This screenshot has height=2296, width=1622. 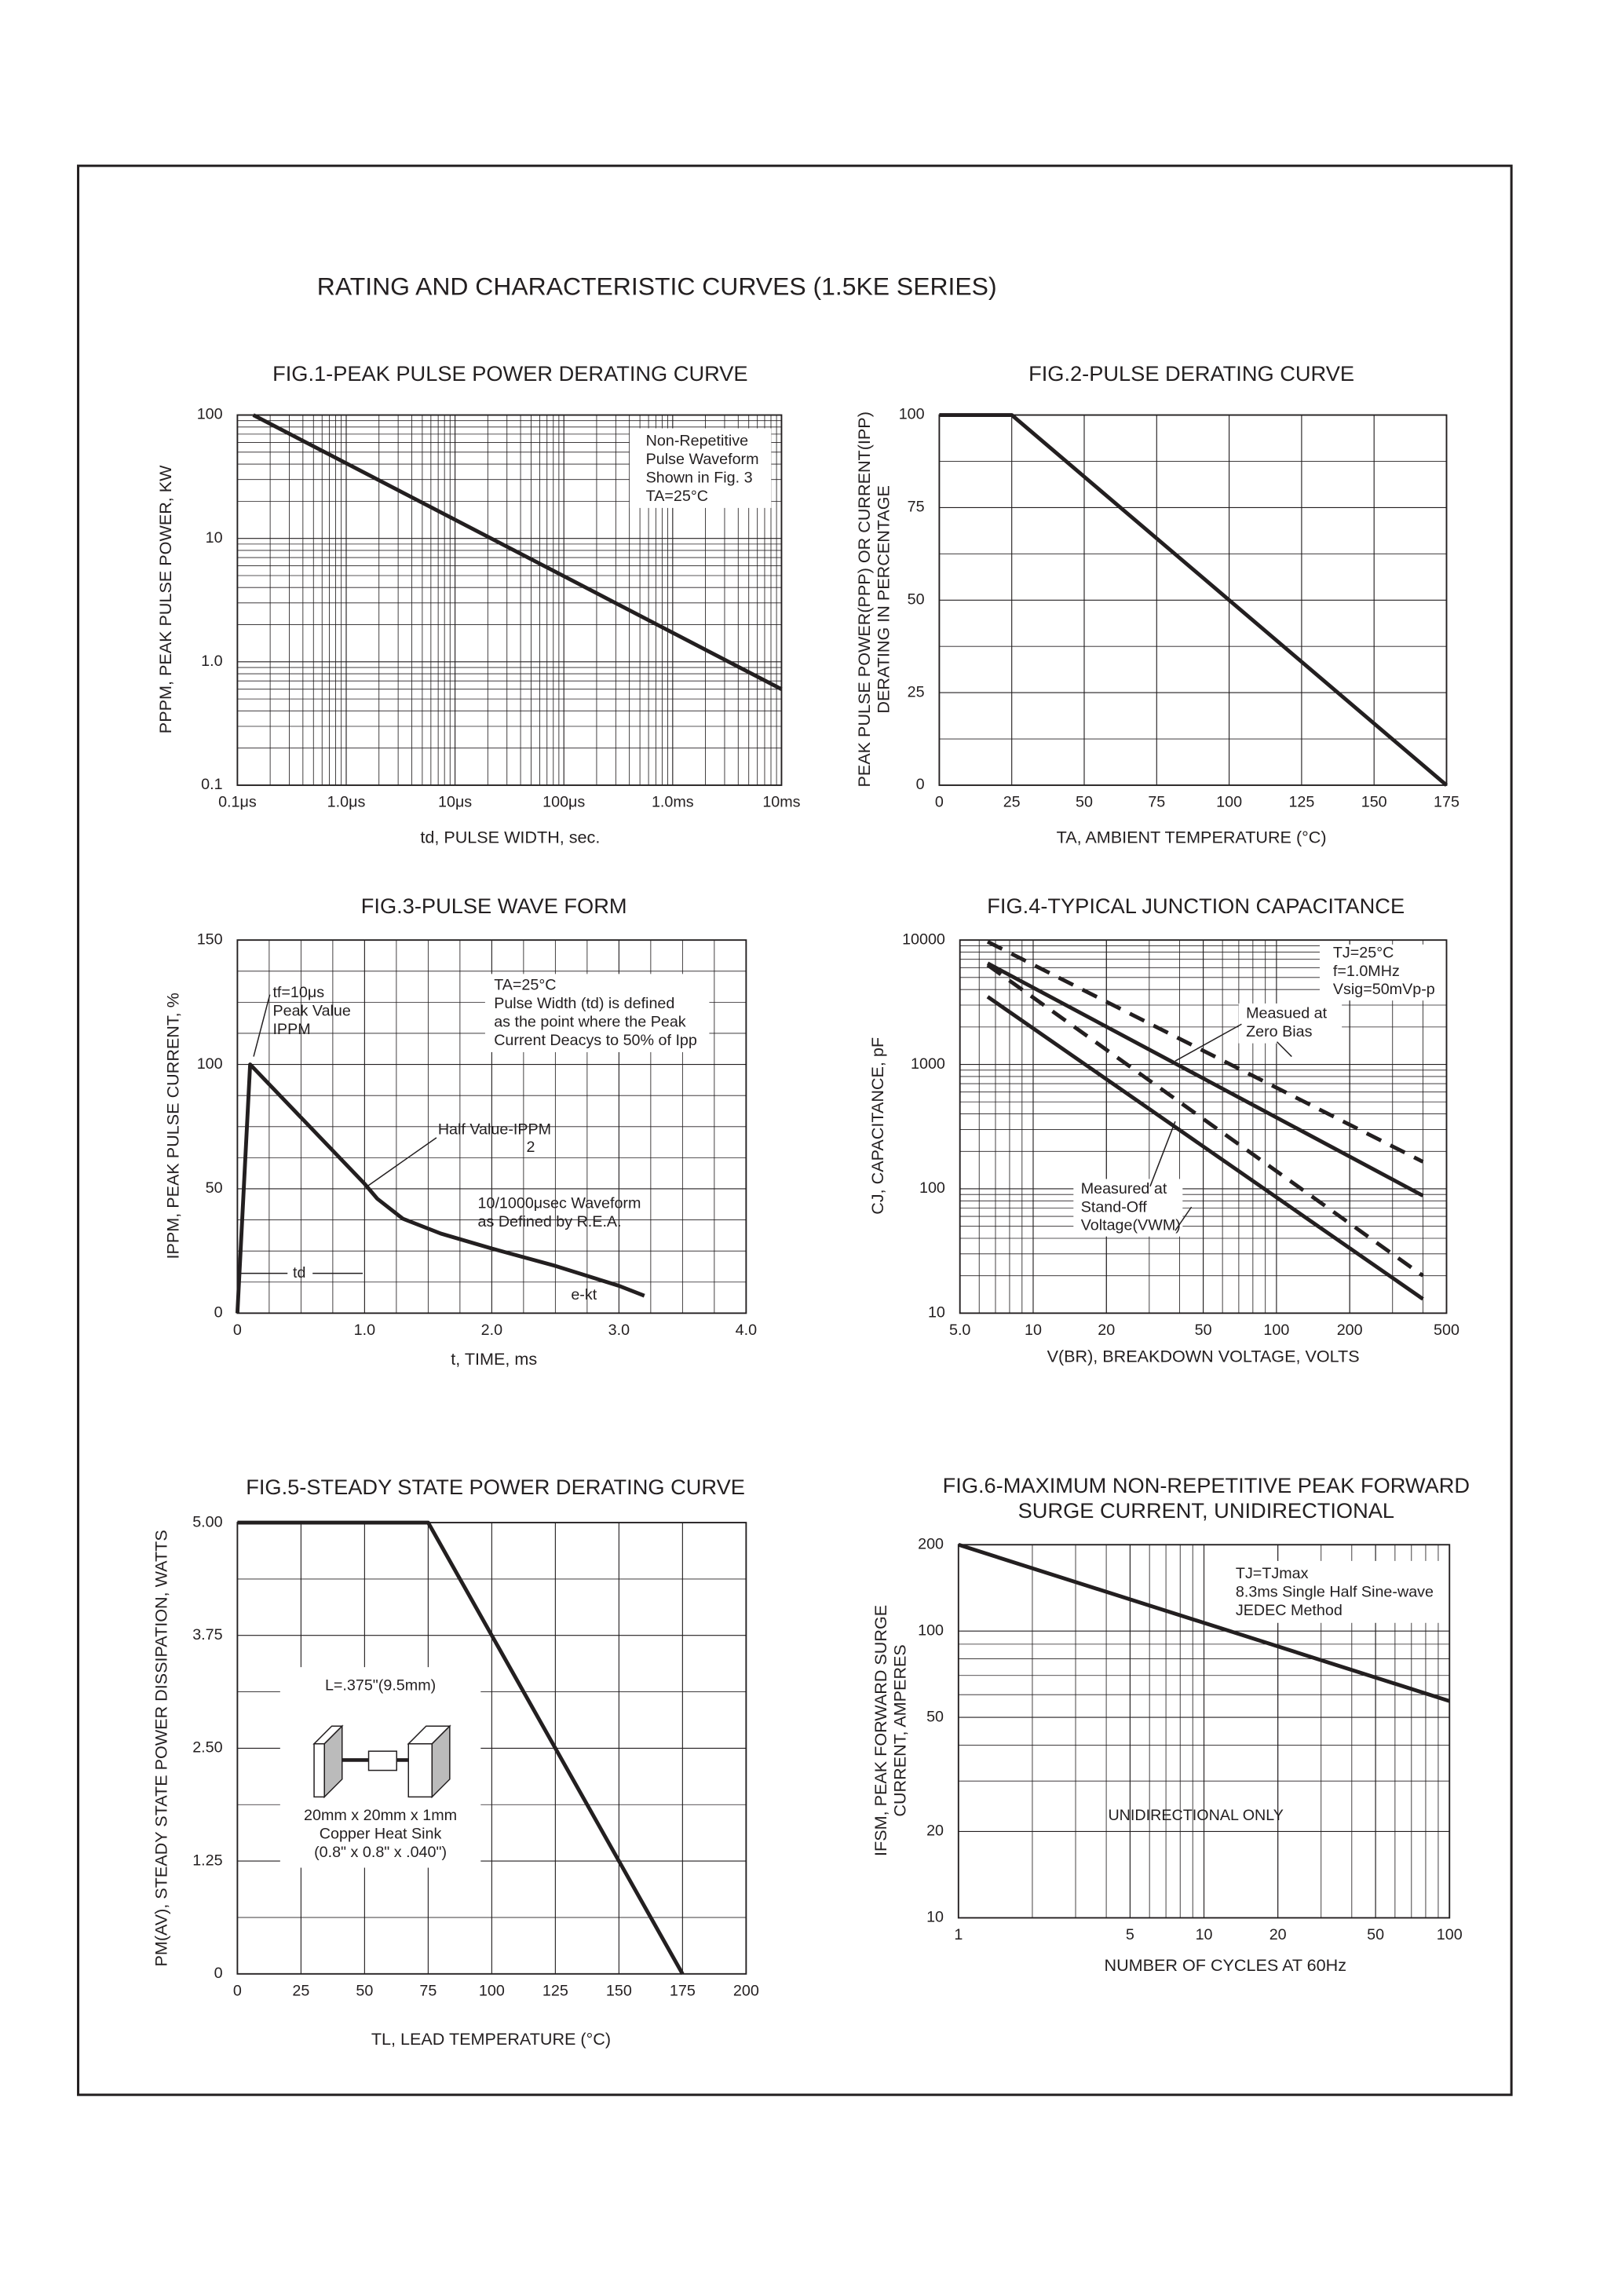 I want to click on y-tick-label: 2.50, so click(x=207, y=1748).